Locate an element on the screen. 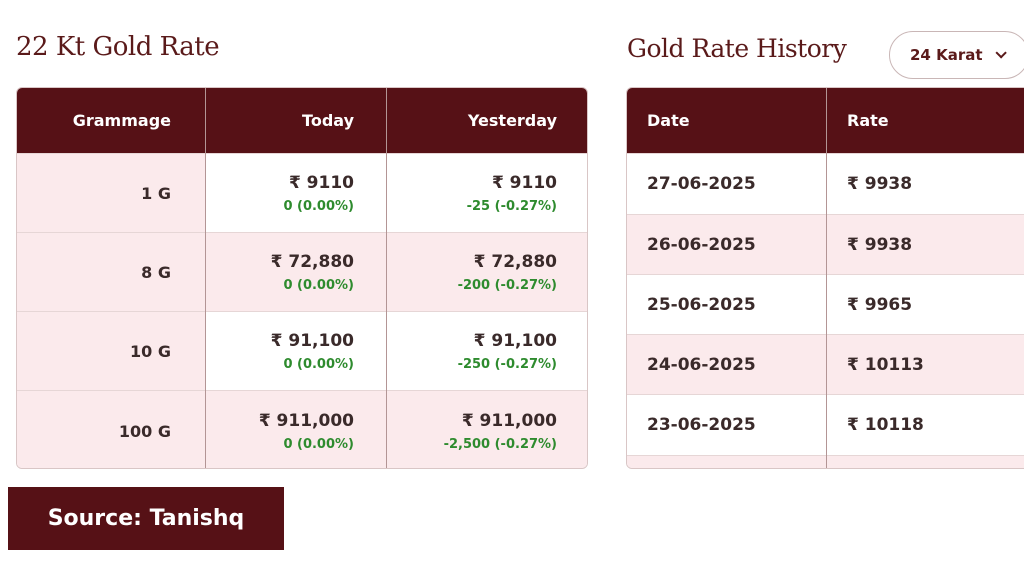 The width and height of the screenshot is (1024, 576). today-cell: ₹ 9110 0 (0.00%) is located at coordinates (295, 193).